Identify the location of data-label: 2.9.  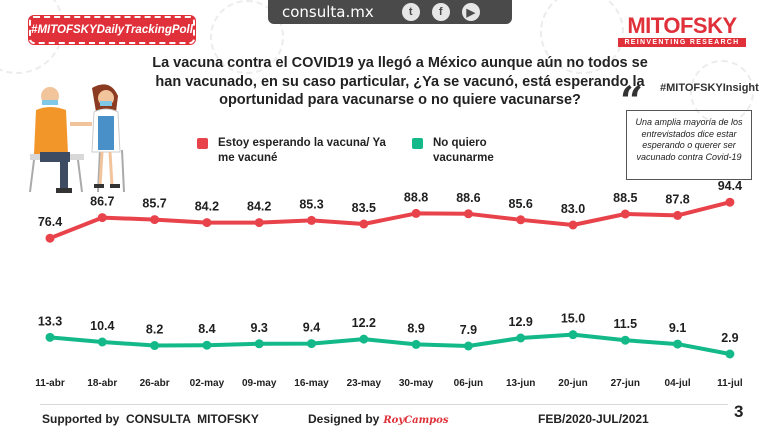
(729, 338).